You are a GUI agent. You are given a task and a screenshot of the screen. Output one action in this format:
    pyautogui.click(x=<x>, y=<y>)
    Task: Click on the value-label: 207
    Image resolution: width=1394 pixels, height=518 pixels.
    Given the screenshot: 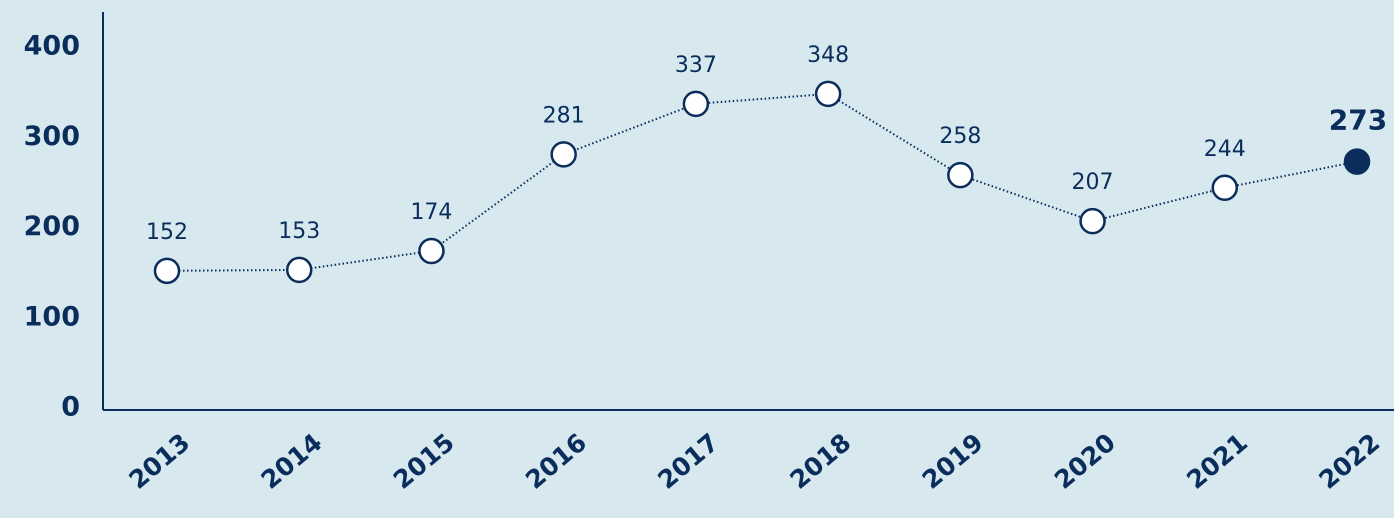 What is the action you would take?
    pyautogui.click(x=1093, y=182)
    